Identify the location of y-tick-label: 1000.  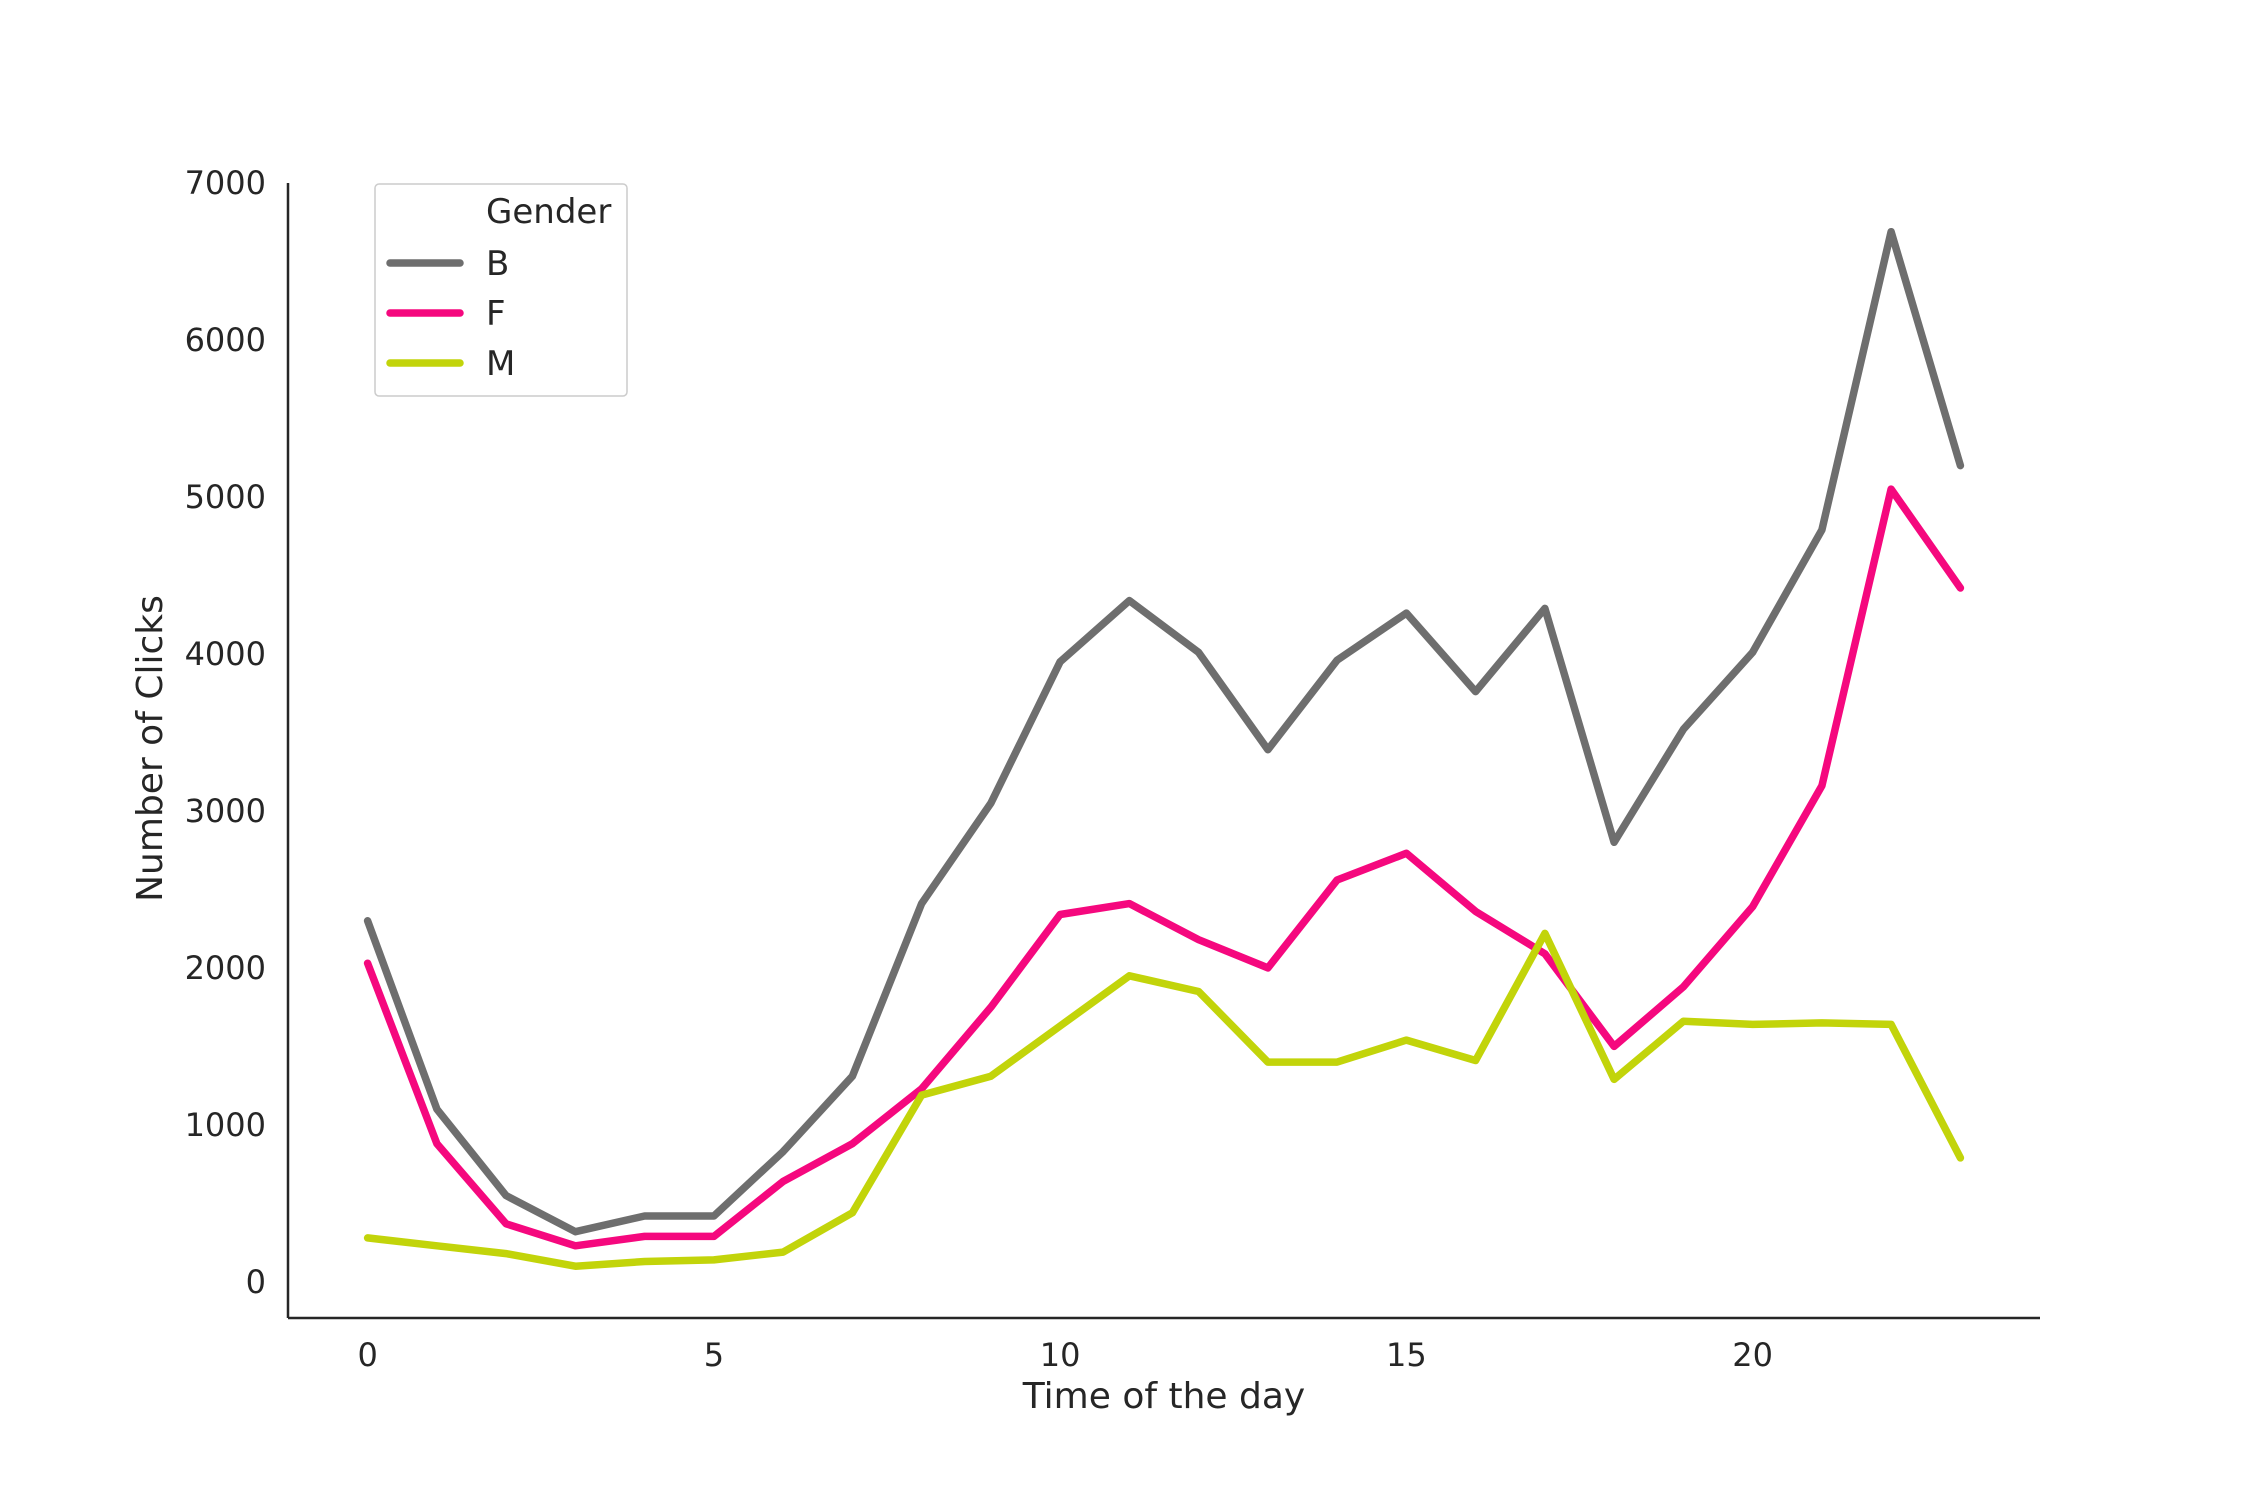
(225, 1125).